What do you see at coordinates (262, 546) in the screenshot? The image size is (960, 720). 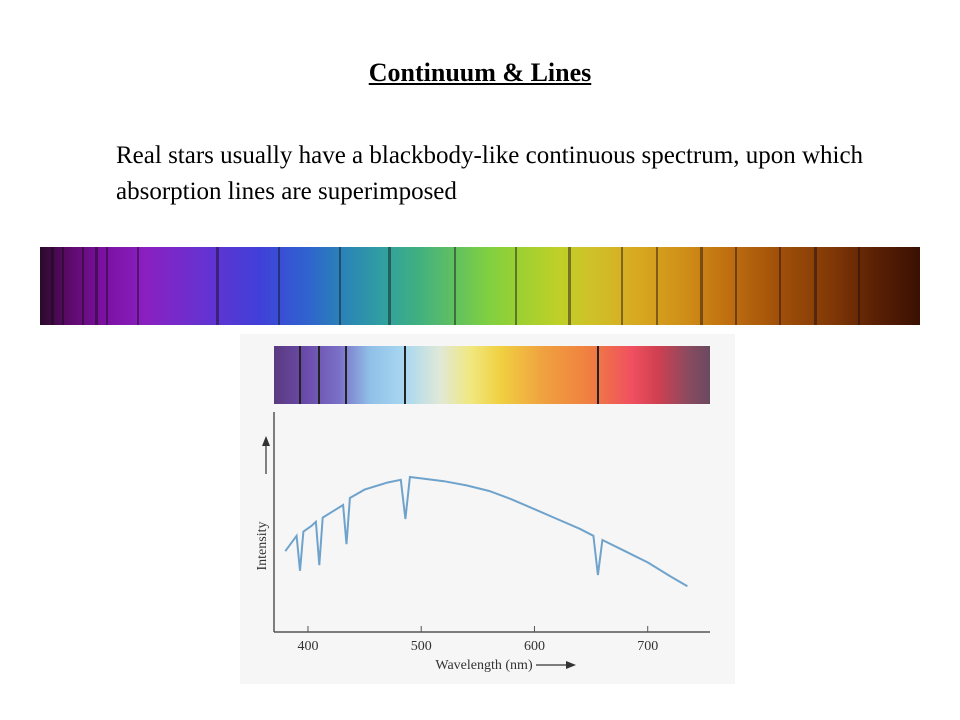 I see `y-axis-label: Intensity` at bounding box center [262, 546].